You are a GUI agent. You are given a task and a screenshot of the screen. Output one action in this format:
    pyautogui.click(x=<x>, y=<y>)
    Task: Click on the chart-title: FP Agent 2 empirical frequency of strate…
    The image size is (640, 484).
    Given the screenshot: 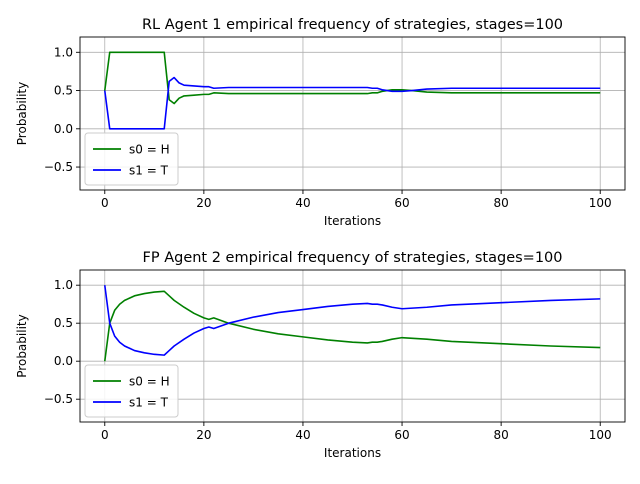 What is the action you would take?
    pyautogui.click(x=353, y=258)
    